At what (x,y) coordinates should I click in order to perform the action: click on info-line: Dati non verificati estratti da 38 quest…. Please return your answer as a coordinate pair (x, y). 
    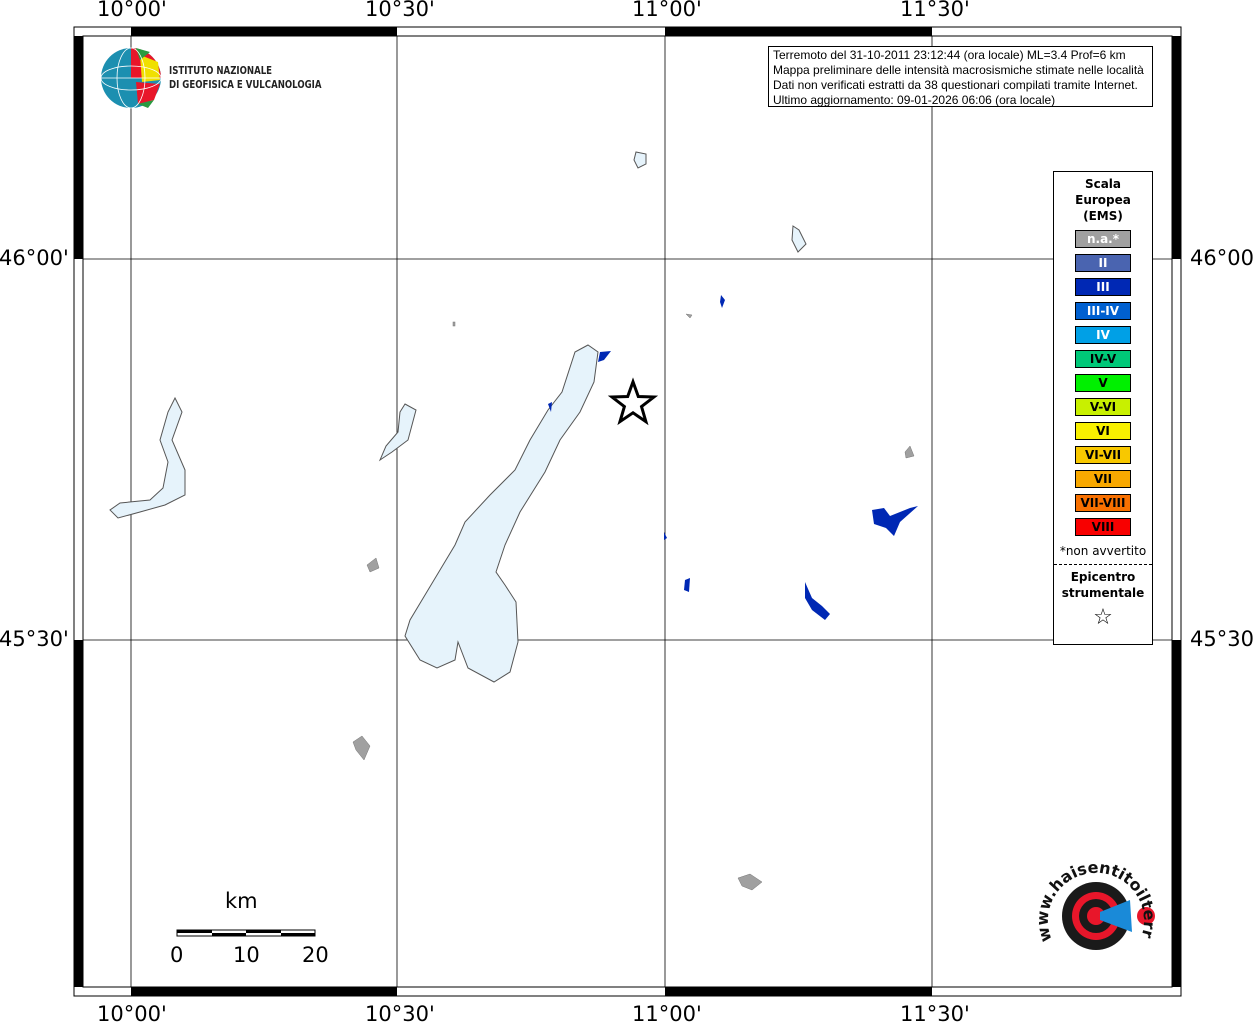
    Looking at the image, I should click on (955, 85).